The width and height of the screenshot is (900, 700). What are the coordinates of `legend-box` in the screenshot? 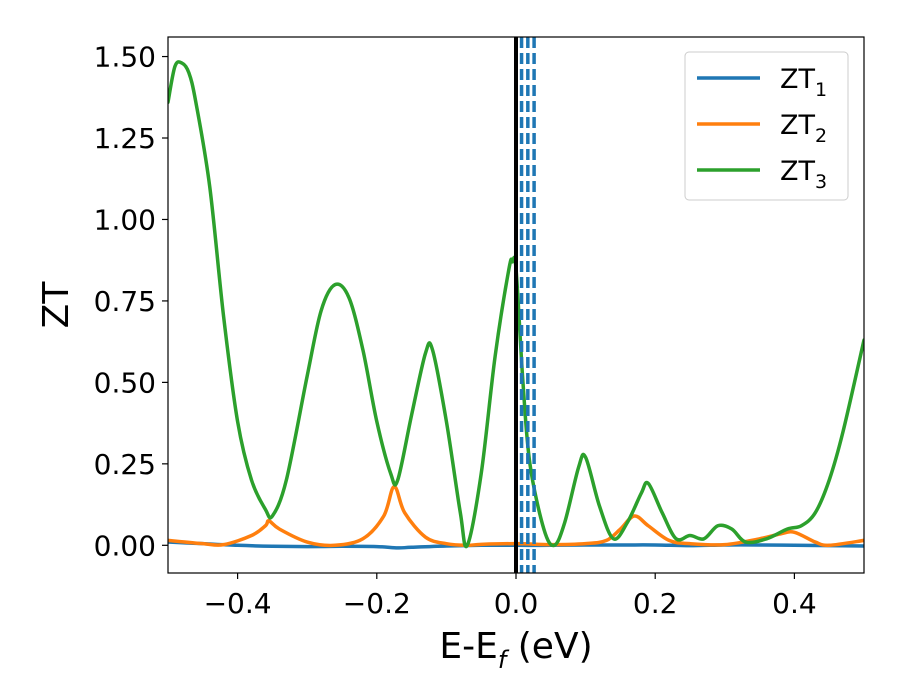 It's located at (766, 126).